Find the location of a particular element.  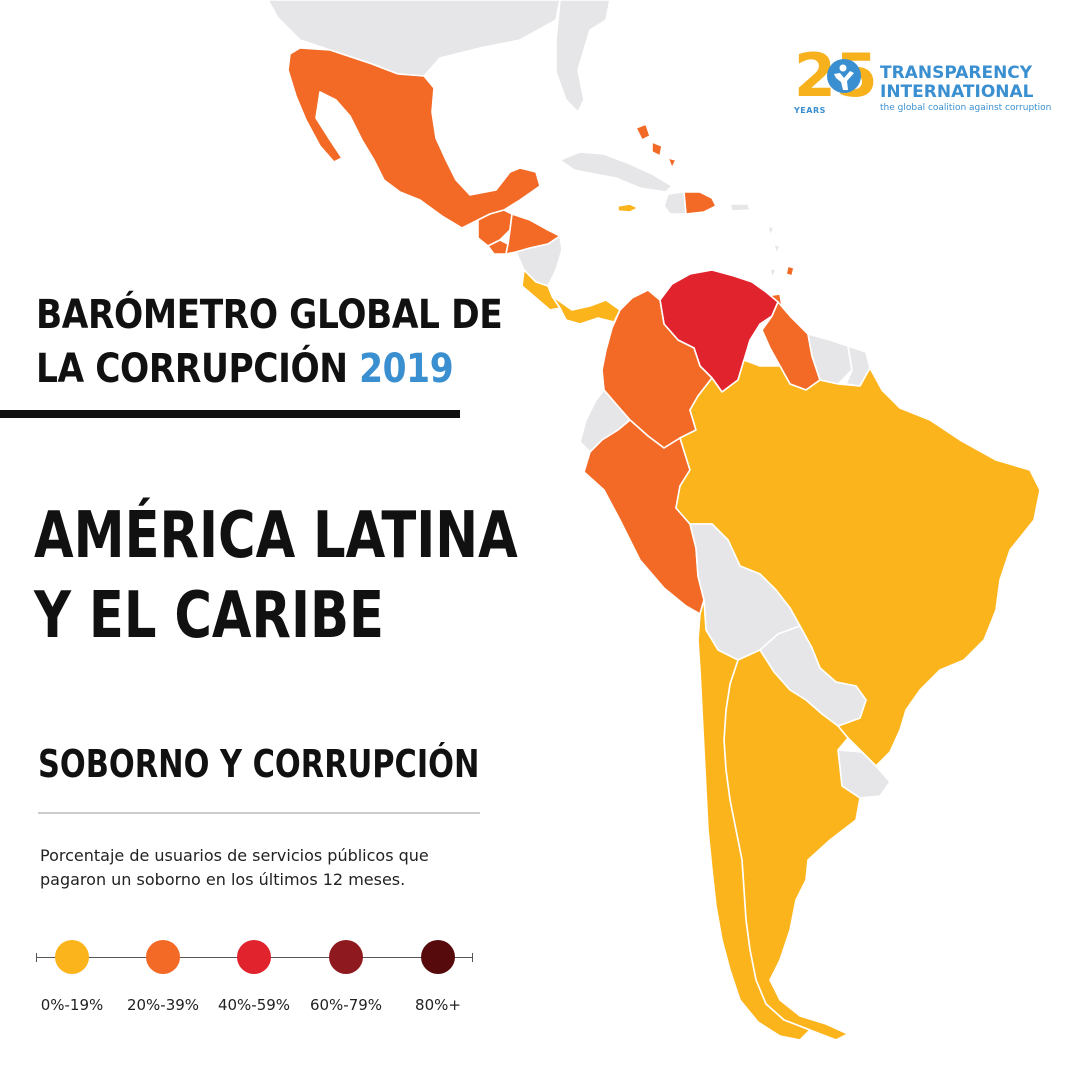

legend-label-0-19: 0%-19% is located at coordinates (72, 1005).